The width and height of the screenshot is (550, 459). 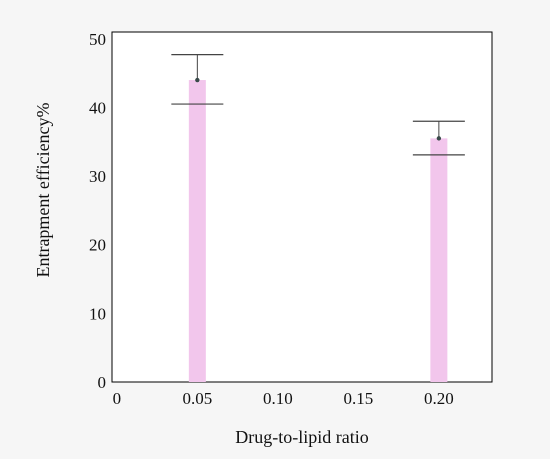 What do you see at coordinates (97, 107) in the screenshot?
I see `y-tick-label-40: 40` at bounding box center [97, 107].